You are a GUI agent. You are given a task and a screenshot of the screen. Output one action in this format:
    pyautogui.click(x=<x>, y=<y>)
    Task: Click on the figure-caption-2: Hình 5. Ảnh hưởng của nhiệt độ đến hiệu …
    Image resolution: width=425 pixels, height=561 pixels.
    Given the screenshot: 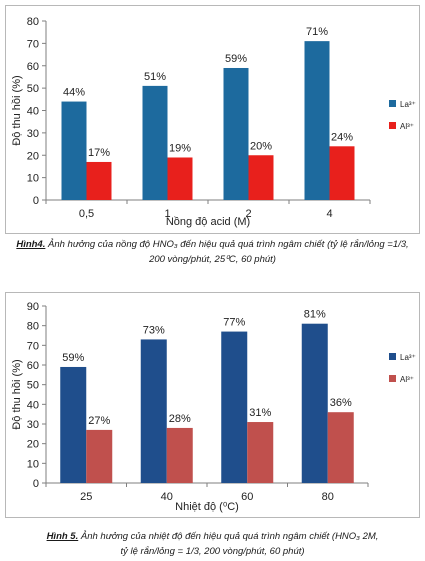 What is the action you would take?
    pyautogui.click(x=212, y=544)
    